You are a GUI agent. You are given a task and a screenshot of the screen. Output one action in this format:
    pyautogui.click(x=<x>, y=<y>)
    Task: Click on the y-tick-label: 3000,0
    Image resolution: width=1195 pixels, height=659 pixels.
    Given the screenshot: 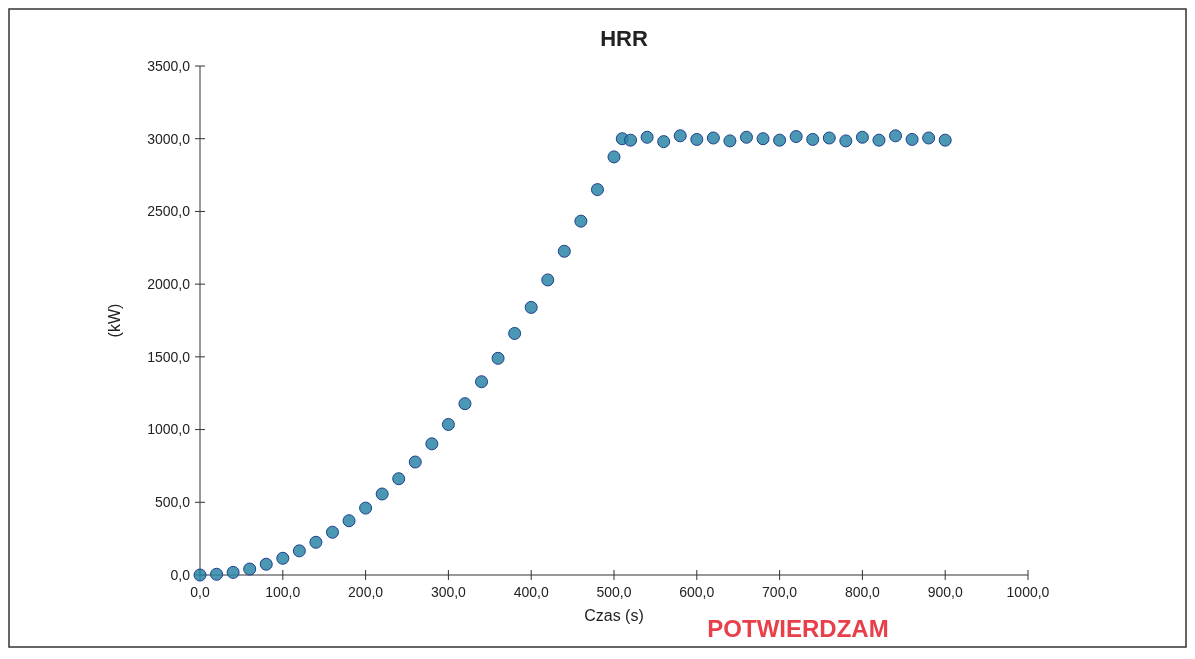 What is the action you would take?
    pyautogui.click(x=169, y=138)
    